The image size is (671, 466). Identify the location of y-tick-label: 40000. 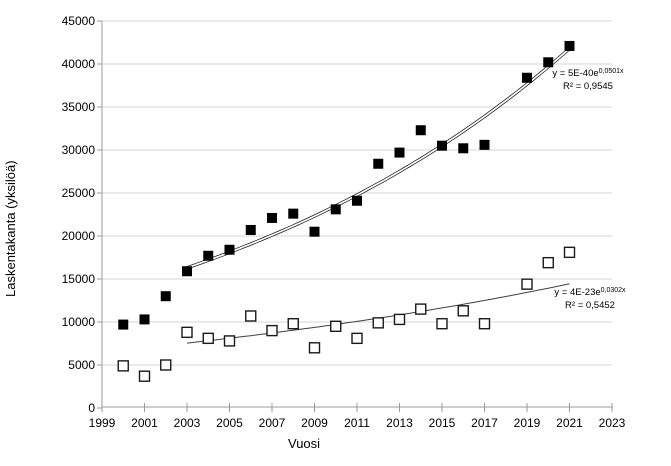
(79, 64).